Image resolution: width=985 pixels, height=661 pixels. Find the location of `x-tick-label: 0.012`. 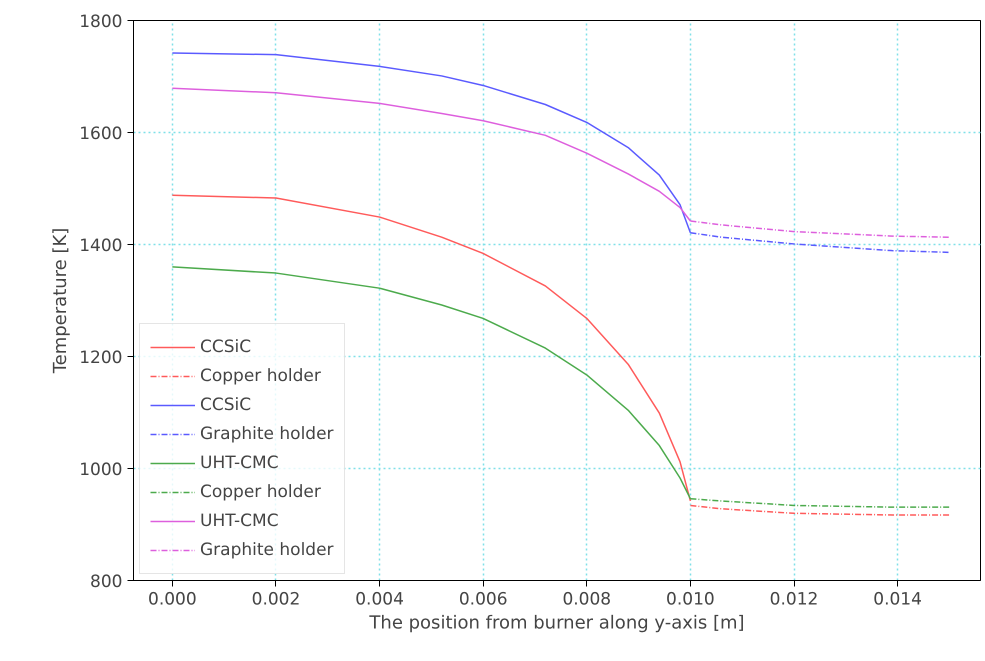

x-tick-label: 0.012 is located at coordinates (794, 600).